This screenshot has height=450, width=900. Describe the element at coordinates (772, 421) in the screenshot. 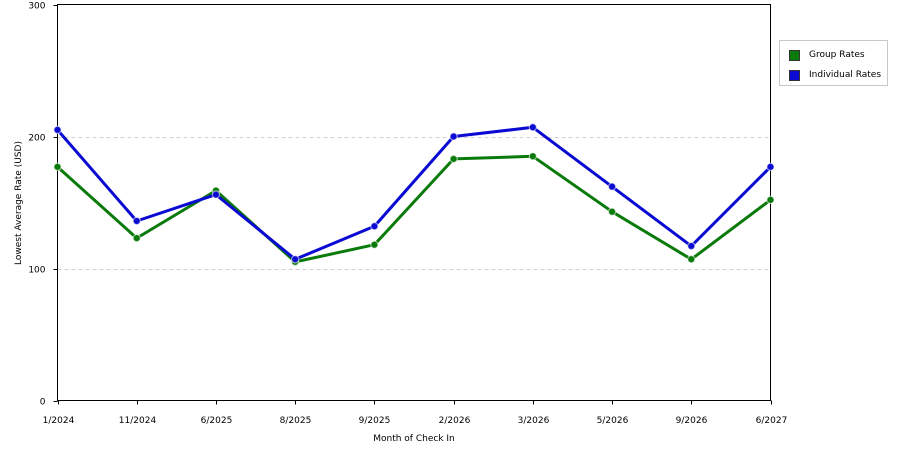

I see `x-tick-label-9: 6/2027` at that location.